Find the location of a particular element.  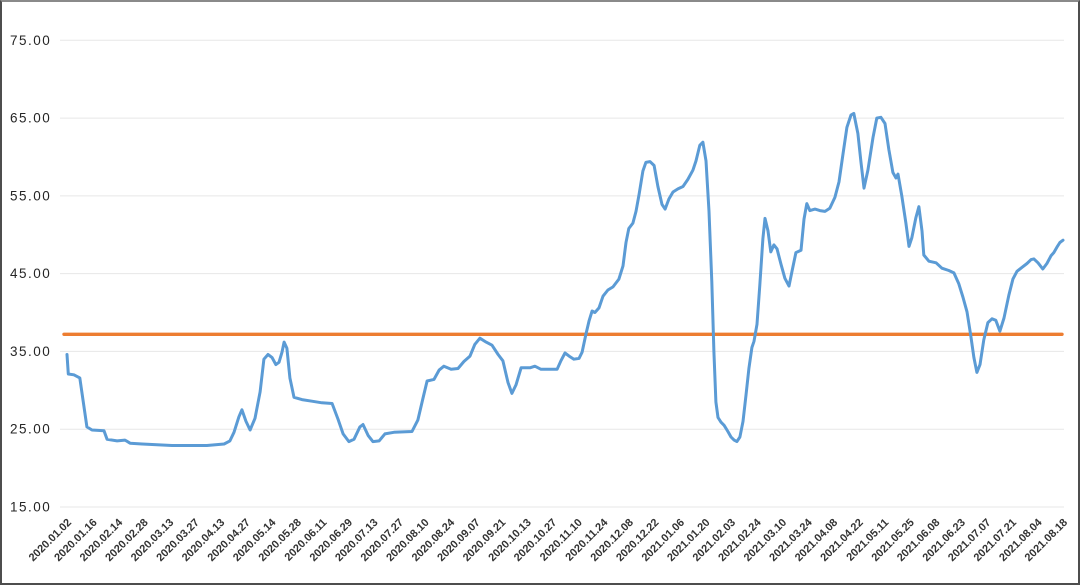

y-tick-label: 65.00 is located at coordinates (30, 118).